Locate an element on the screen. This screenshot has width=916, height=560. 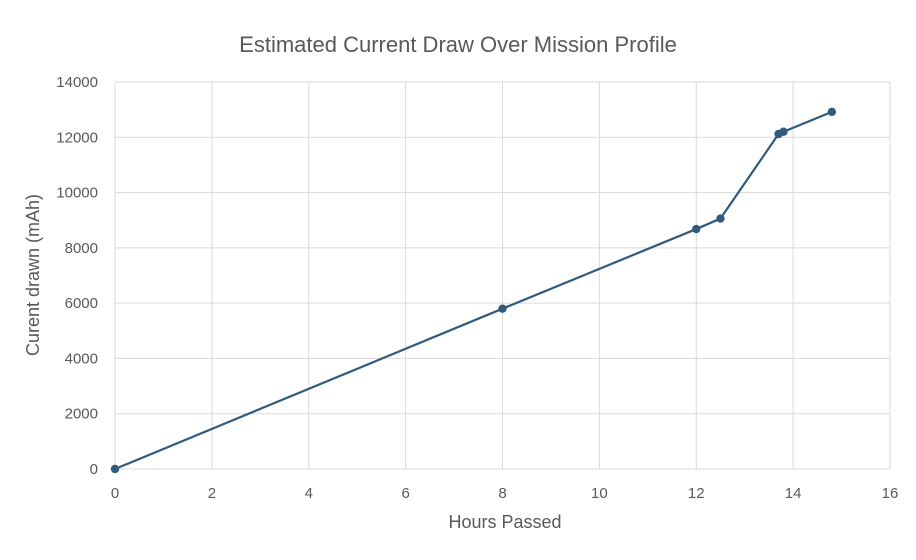
y-tick-label: 2000 is located at coordinates (81, 414).